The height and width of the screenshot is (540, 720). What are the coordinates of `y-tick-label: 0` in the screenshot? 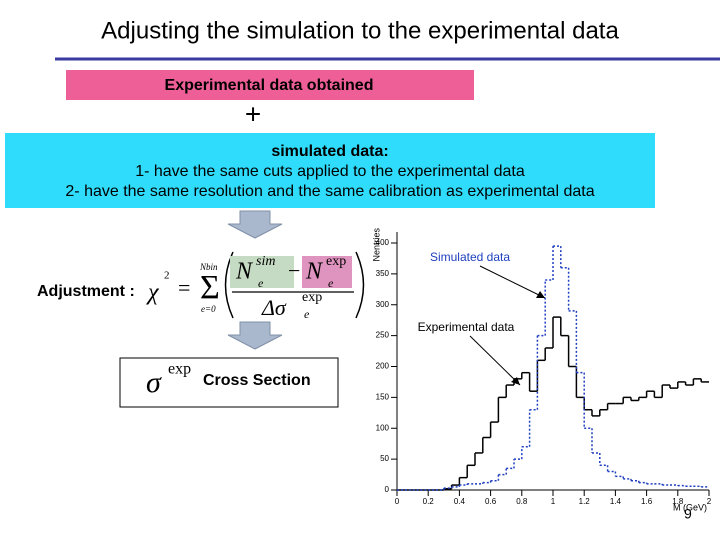 It's located at (387, 489).